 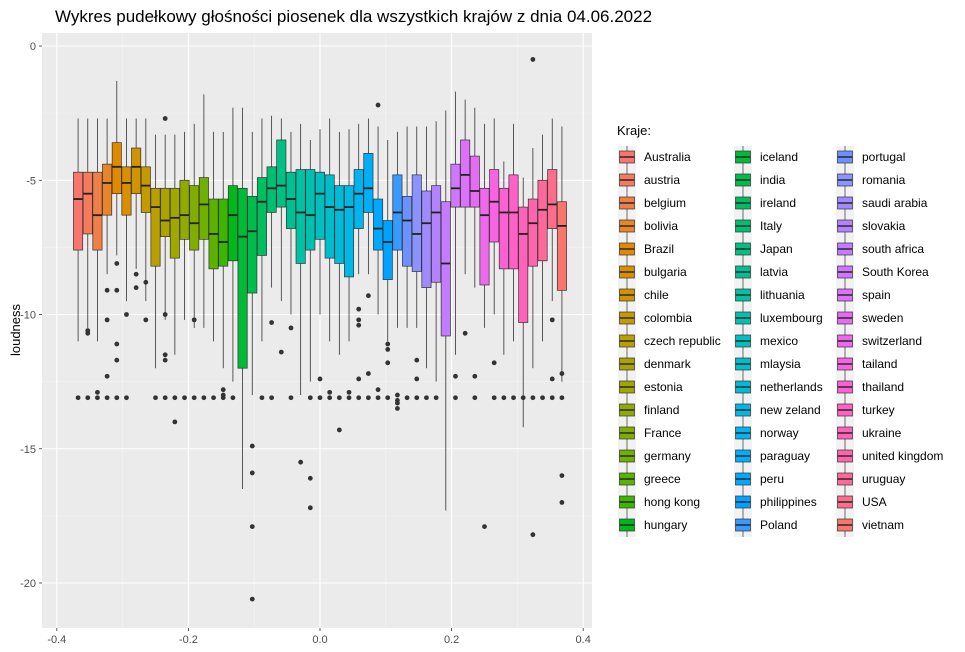 What do you see at coordinates (772, 479) in the screenshot?
I see `legend-label: peru` at bounding box center [772, 479].